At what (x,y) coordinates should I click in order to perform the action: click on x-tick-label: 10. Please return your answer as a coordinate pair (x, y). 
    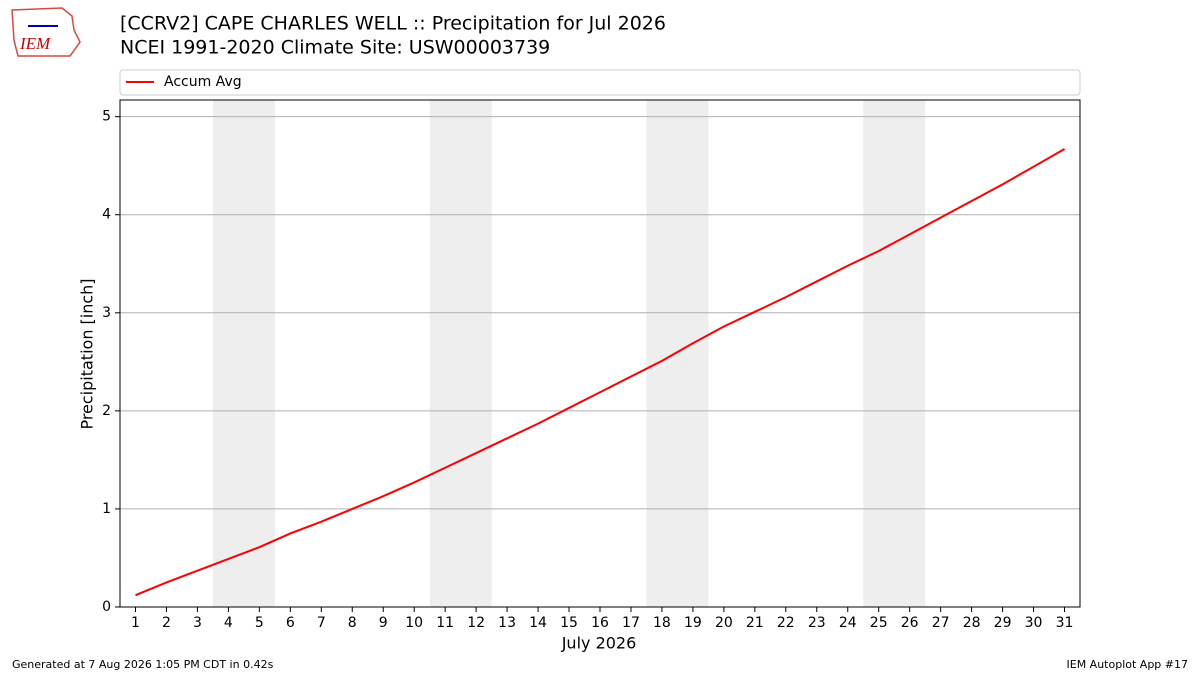
    Looking at the image, I should click on (414, 623).